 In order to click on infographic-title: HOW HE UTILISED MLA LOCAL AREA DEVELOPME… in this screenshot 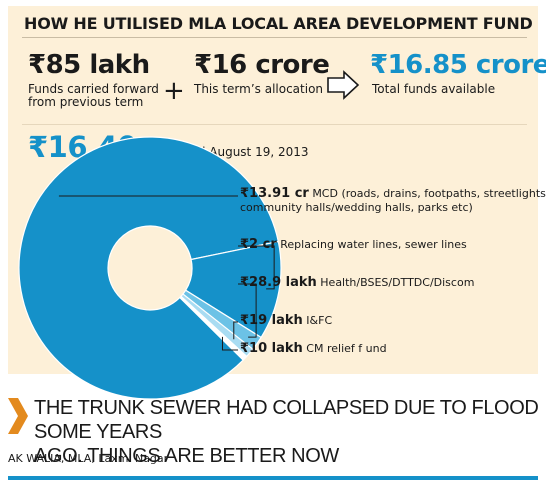, I will do `click(278, 23)`.